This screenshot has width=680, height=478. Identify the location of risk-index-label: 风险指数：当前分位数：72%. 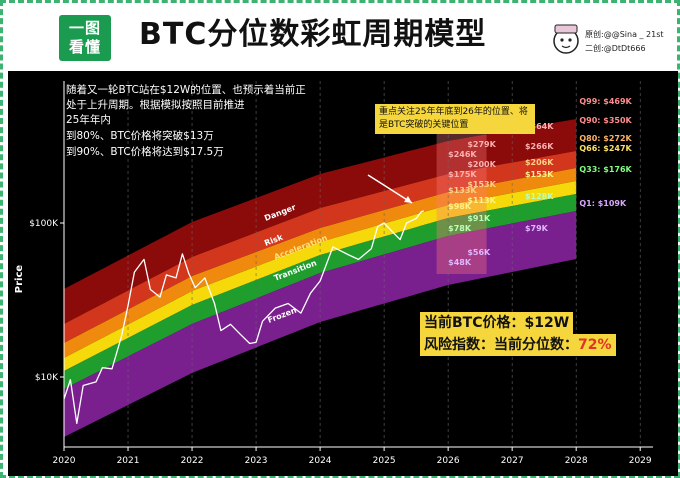
(518, 345).